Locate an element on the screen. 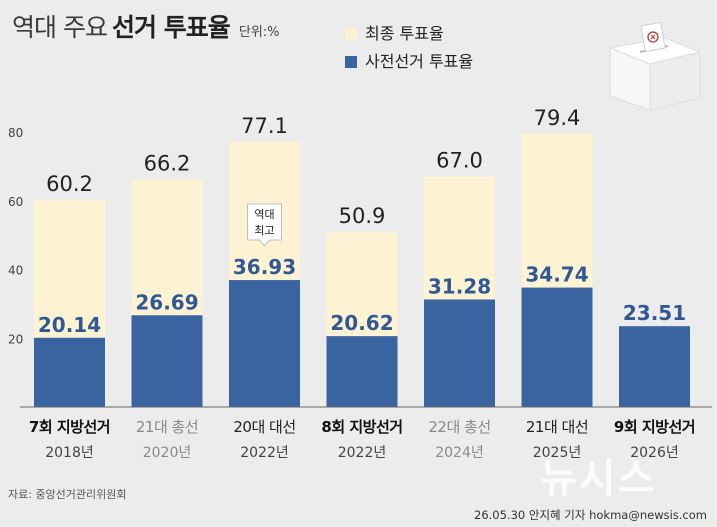 The width and height of the screenshot is (717, 527). category-year-label: 2025년 is located at coordinates (557, 453).